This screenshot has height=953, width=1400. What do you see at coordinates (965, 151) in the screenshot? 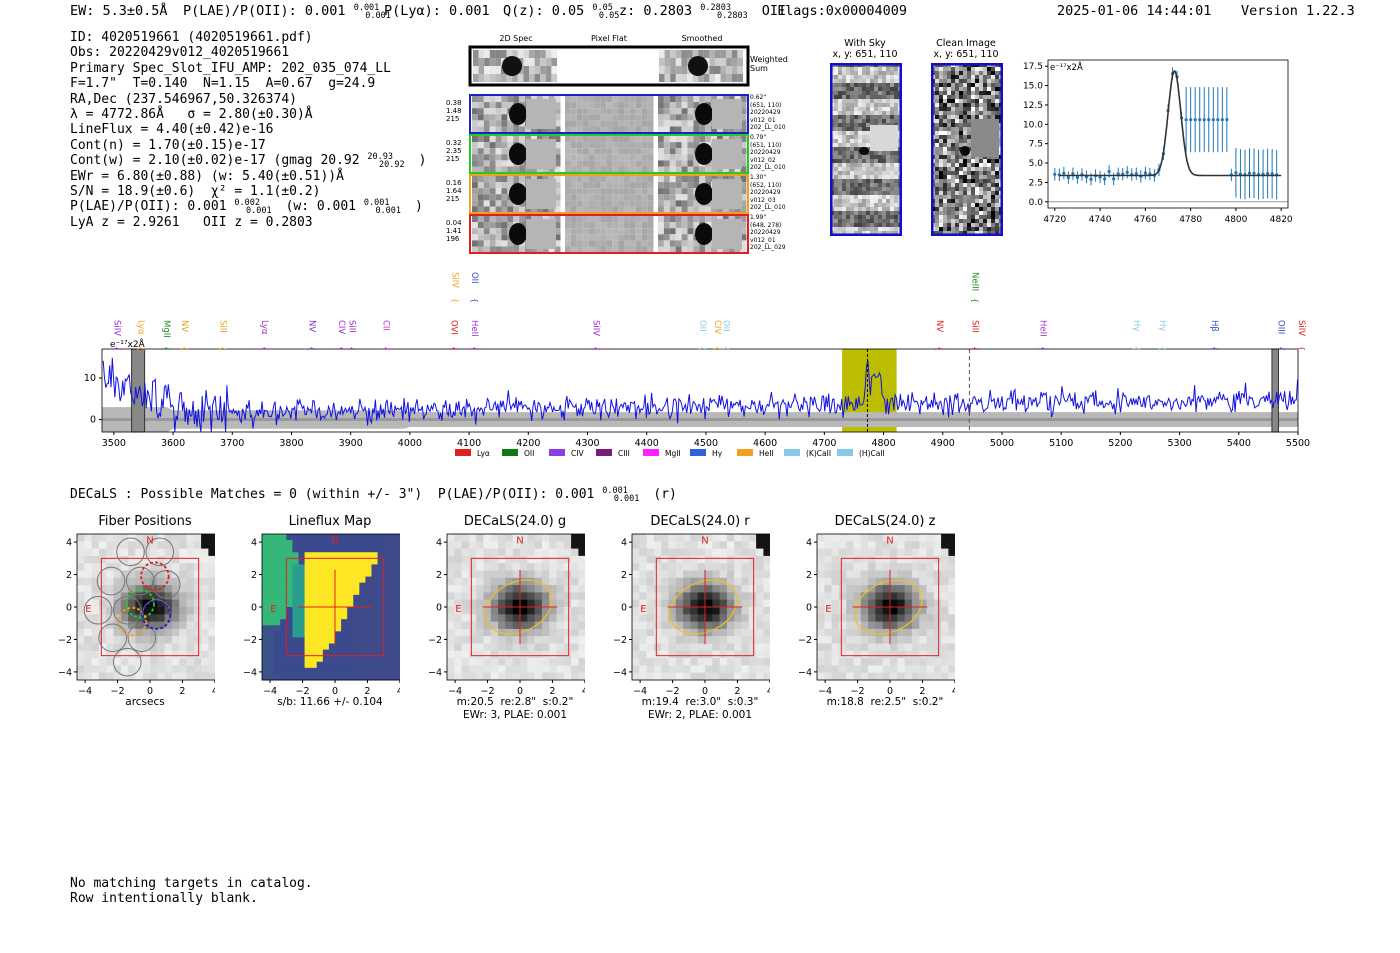
I see `clean-source` at bounding box center [965, 151].